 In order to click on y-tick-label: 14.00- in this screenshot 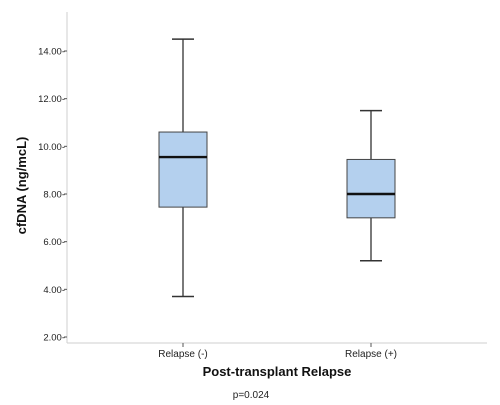, I will do `click(51, 52)`.